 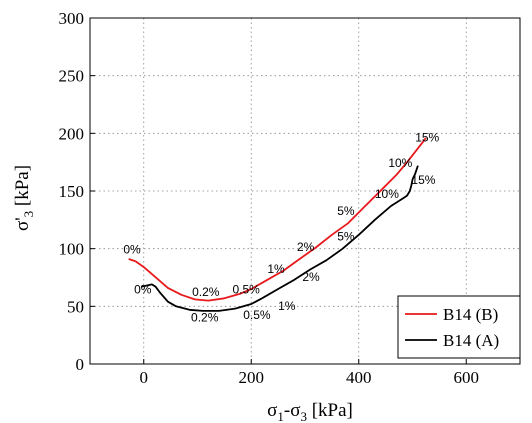 What do you see at coordinates (471, 340) in the screenshot?
I see `legend-label-b14-a: B14 (A)` at bounding box center [471, 340].